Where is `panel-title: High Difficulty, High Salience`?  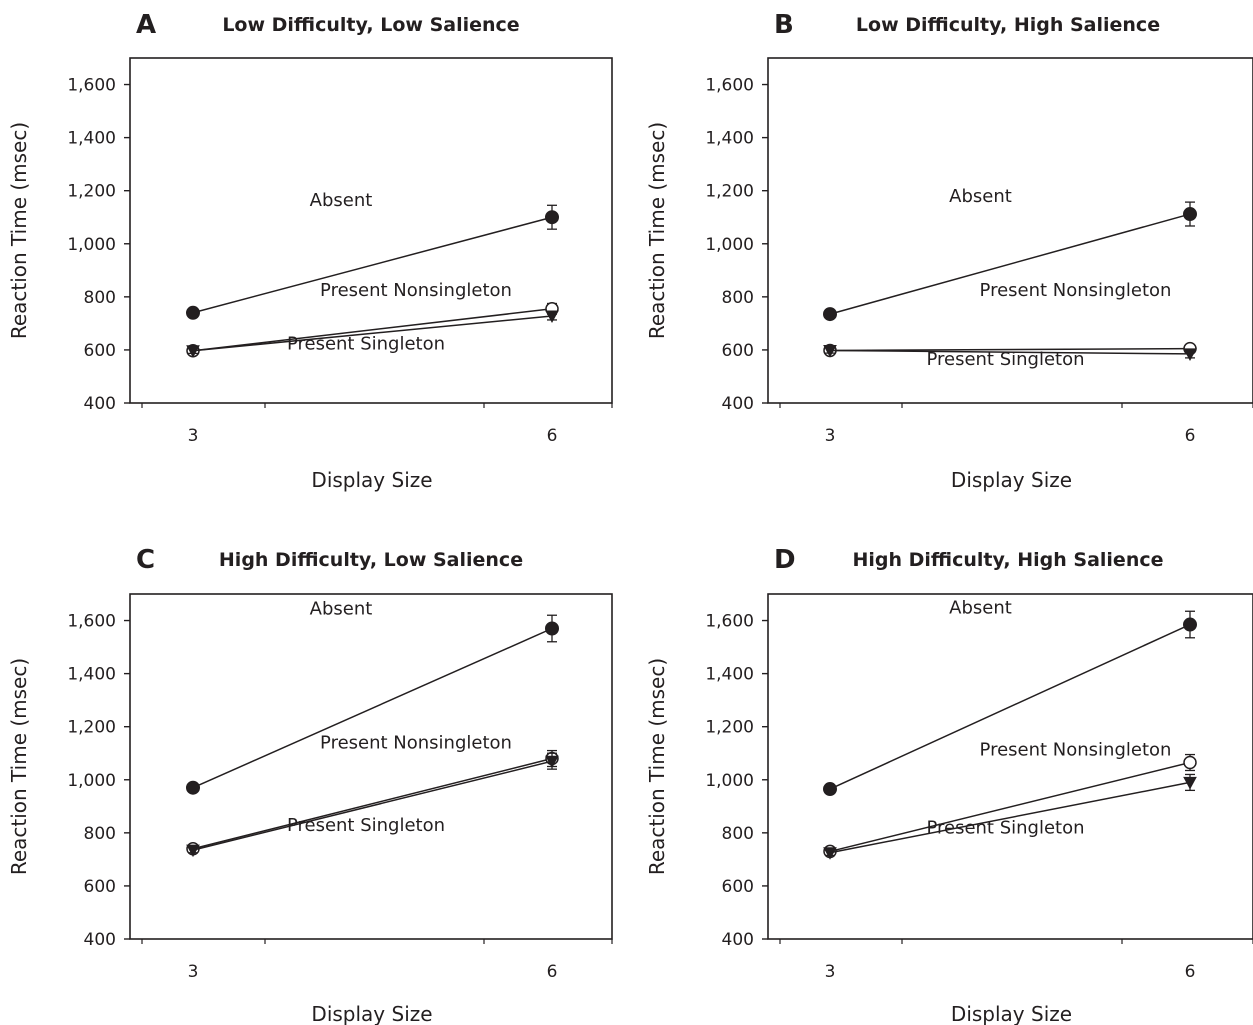 panel-title: High Difficulty, High Salience is located at coordinates (1007, 560).